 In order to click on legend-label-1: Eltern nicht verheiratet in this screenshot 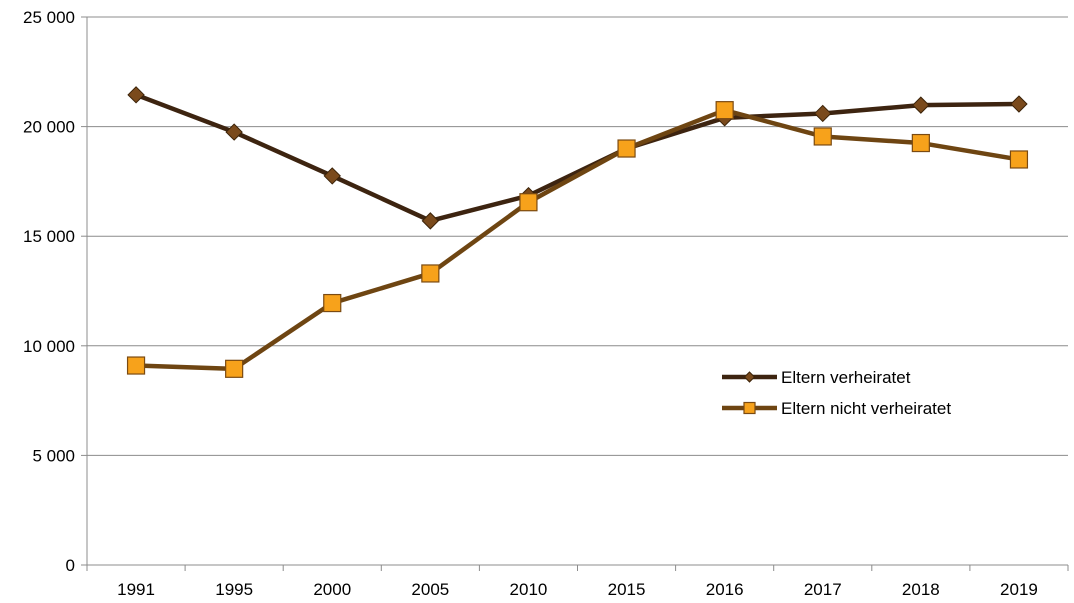, I will do `click(866, 408)`.